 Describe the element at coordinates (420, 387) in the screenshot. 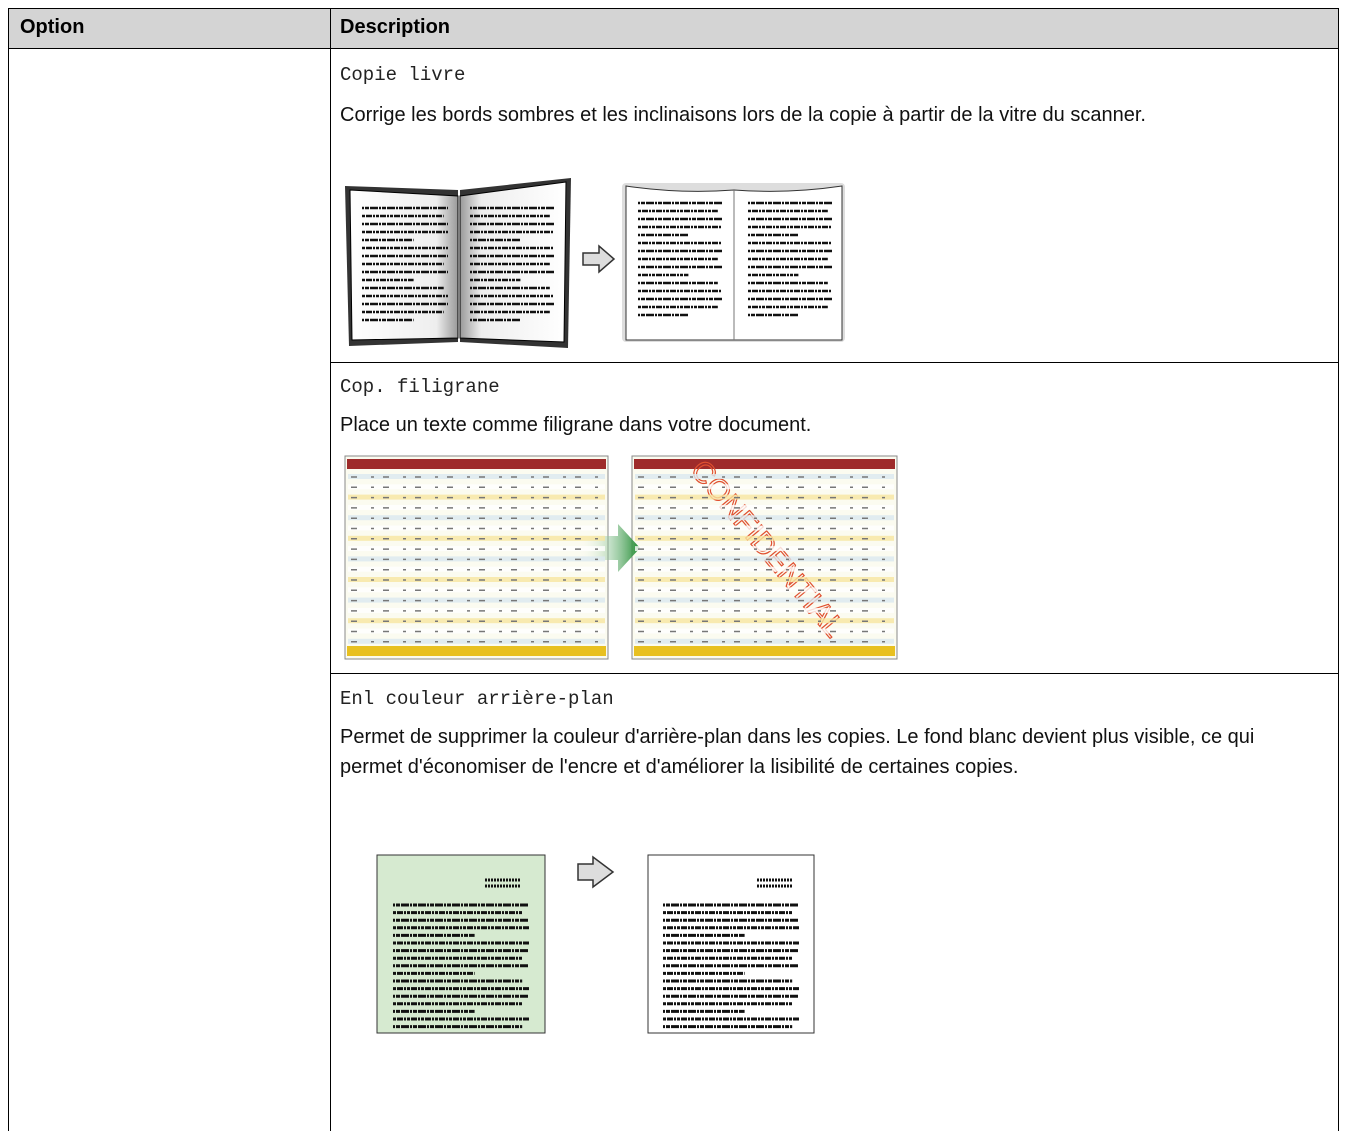

I see `option-name: Cop. filigrane` at that location.